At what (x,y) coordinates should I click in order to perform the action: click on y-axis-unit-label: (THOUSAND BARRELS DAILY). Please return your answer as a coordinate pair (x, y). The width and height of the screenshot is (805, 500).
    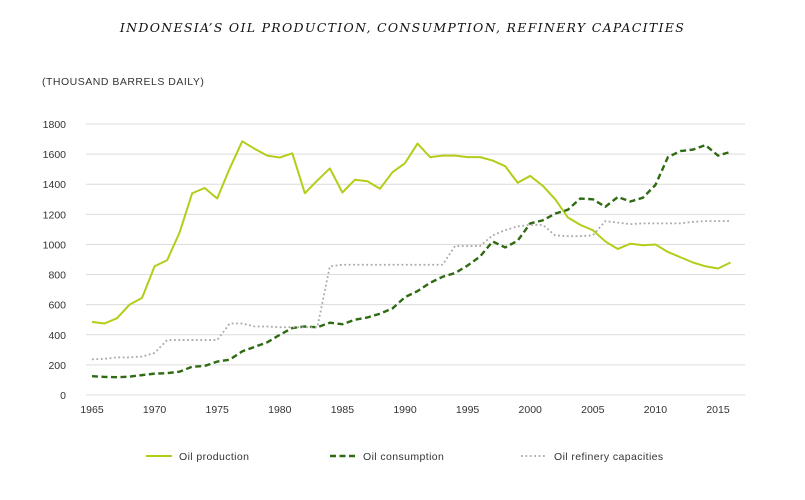
    Looking at the image, I should click on (123, 82).